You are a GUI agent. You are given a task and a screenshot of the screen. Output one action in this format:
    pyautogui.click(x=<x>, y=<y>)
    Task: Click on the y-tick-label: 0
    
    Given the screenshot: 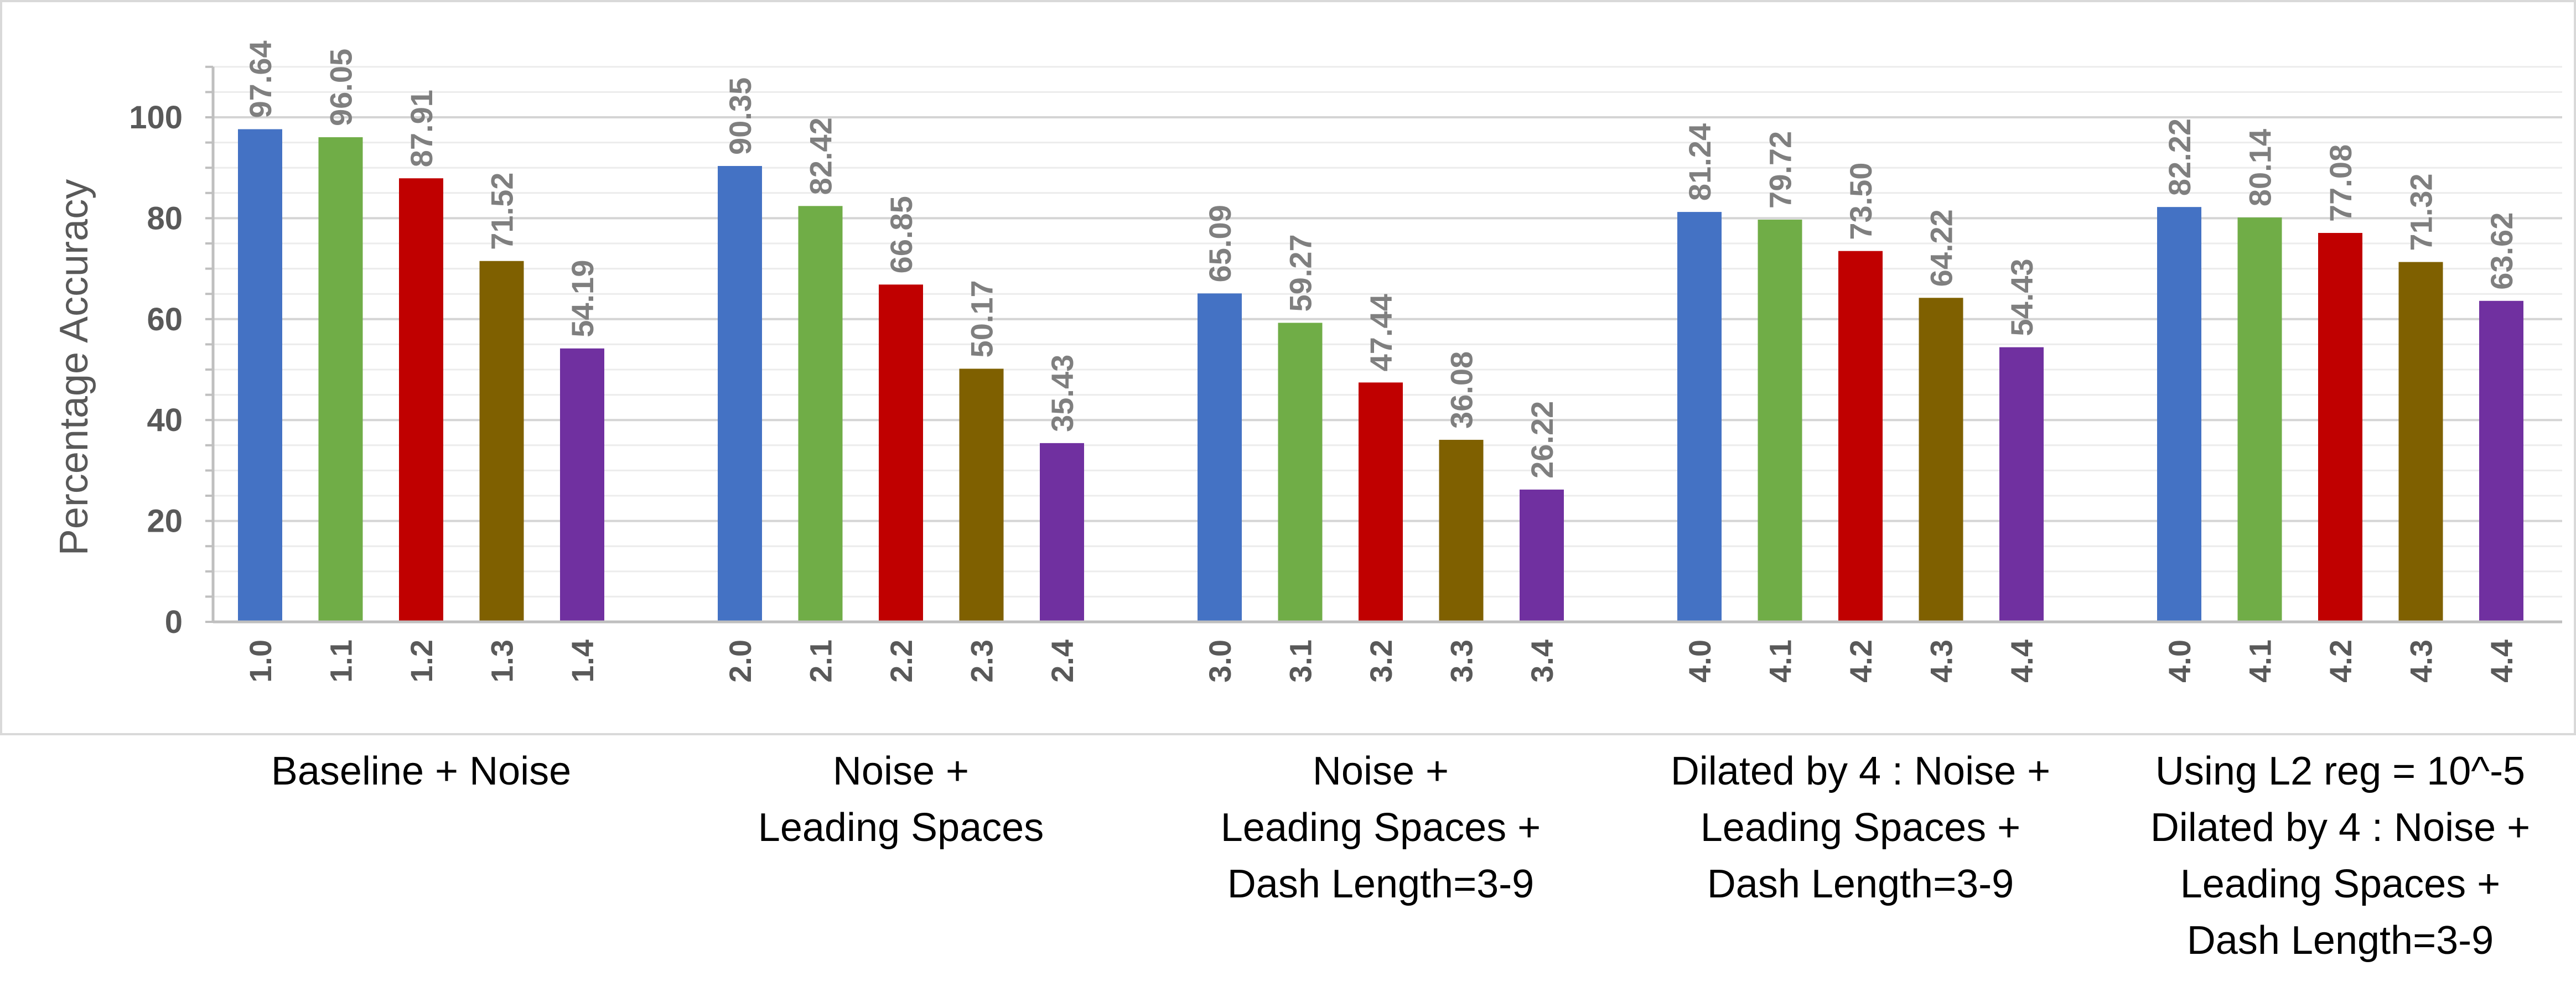 What is the action you would take?
    pyautogui.click(x=174, y=622)
    